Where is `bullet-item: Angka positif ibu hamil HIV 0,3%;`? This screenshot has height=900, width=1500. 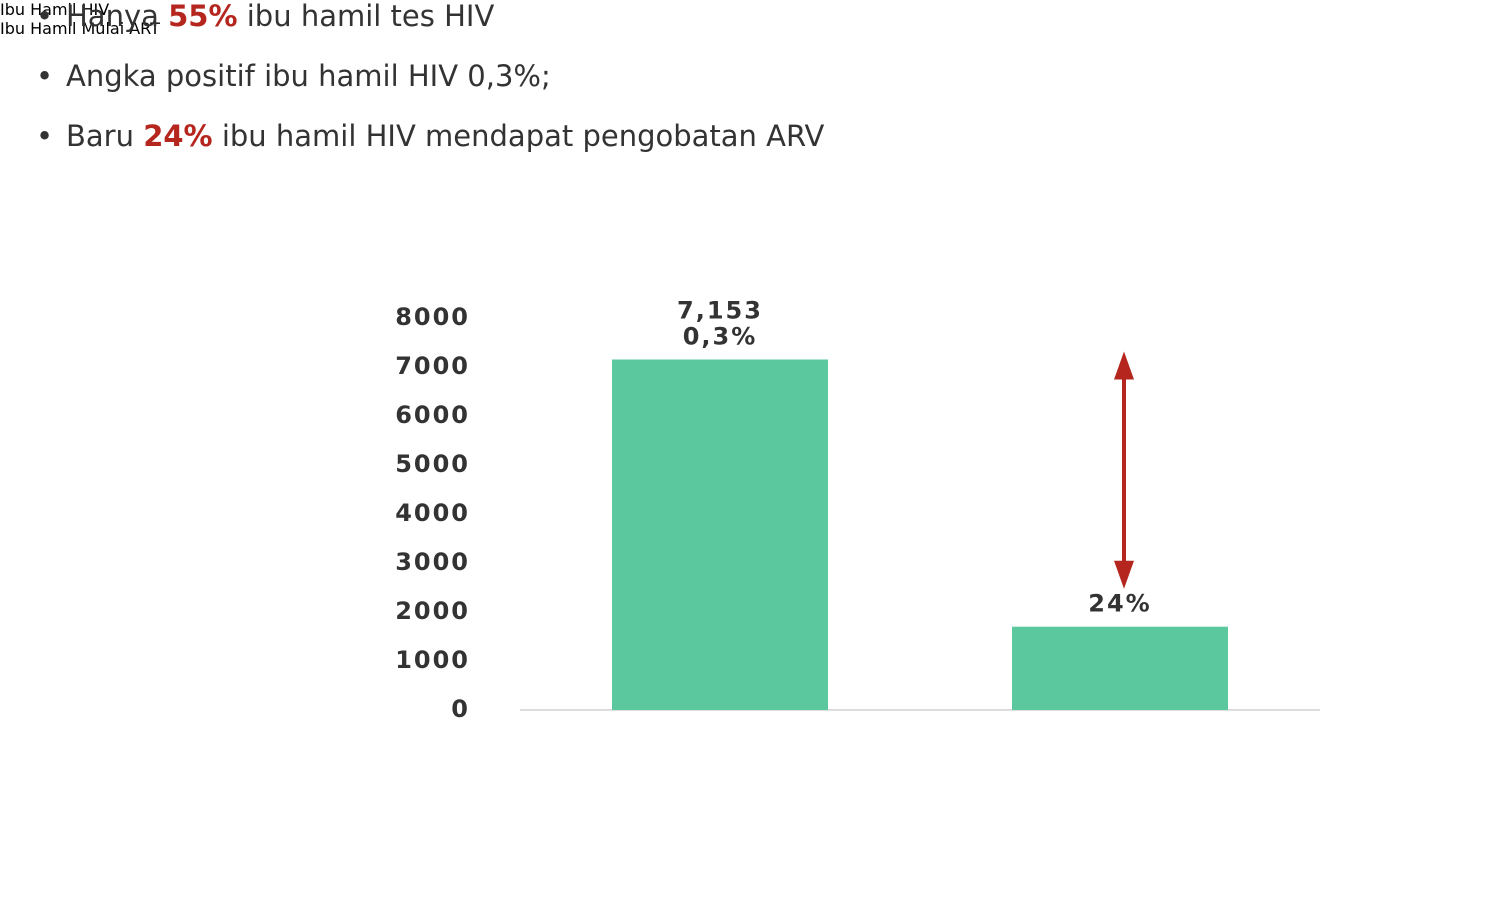 bullet-item: Angka positif ibu hamil HIV 0,3%; is located at coordinates (430, 84).